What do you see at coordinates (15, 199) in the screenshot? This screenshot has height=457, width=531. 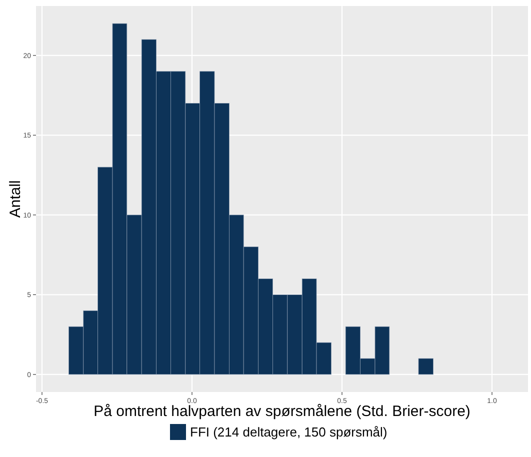 I see `y-axis-title: Antall` at bounding box center [15, 199].